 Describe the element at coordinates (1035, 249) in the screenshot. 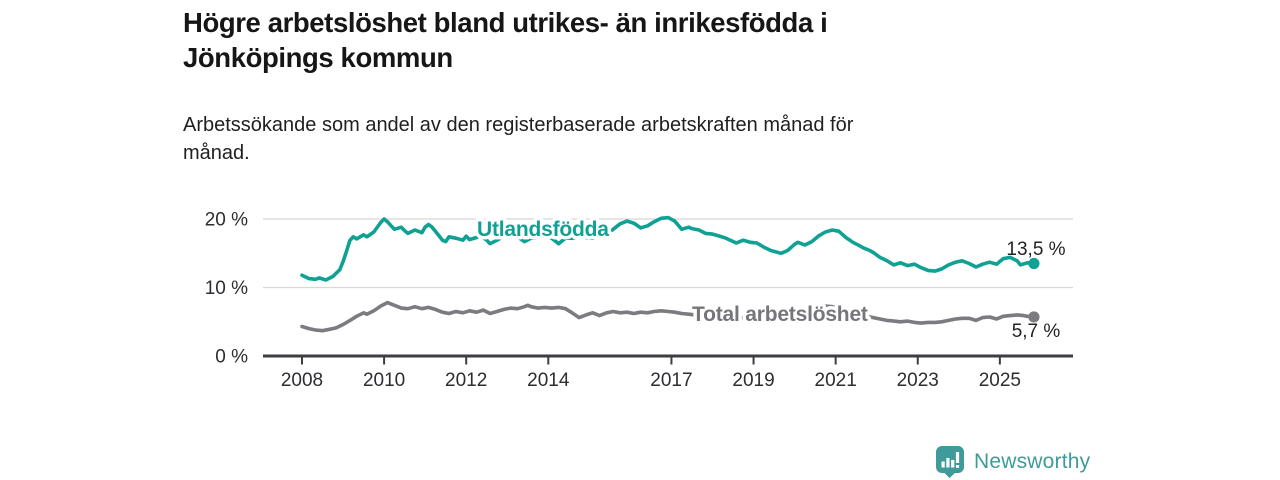

I see `end-value-label-utlandsfodda: 13,5 %` at that location.